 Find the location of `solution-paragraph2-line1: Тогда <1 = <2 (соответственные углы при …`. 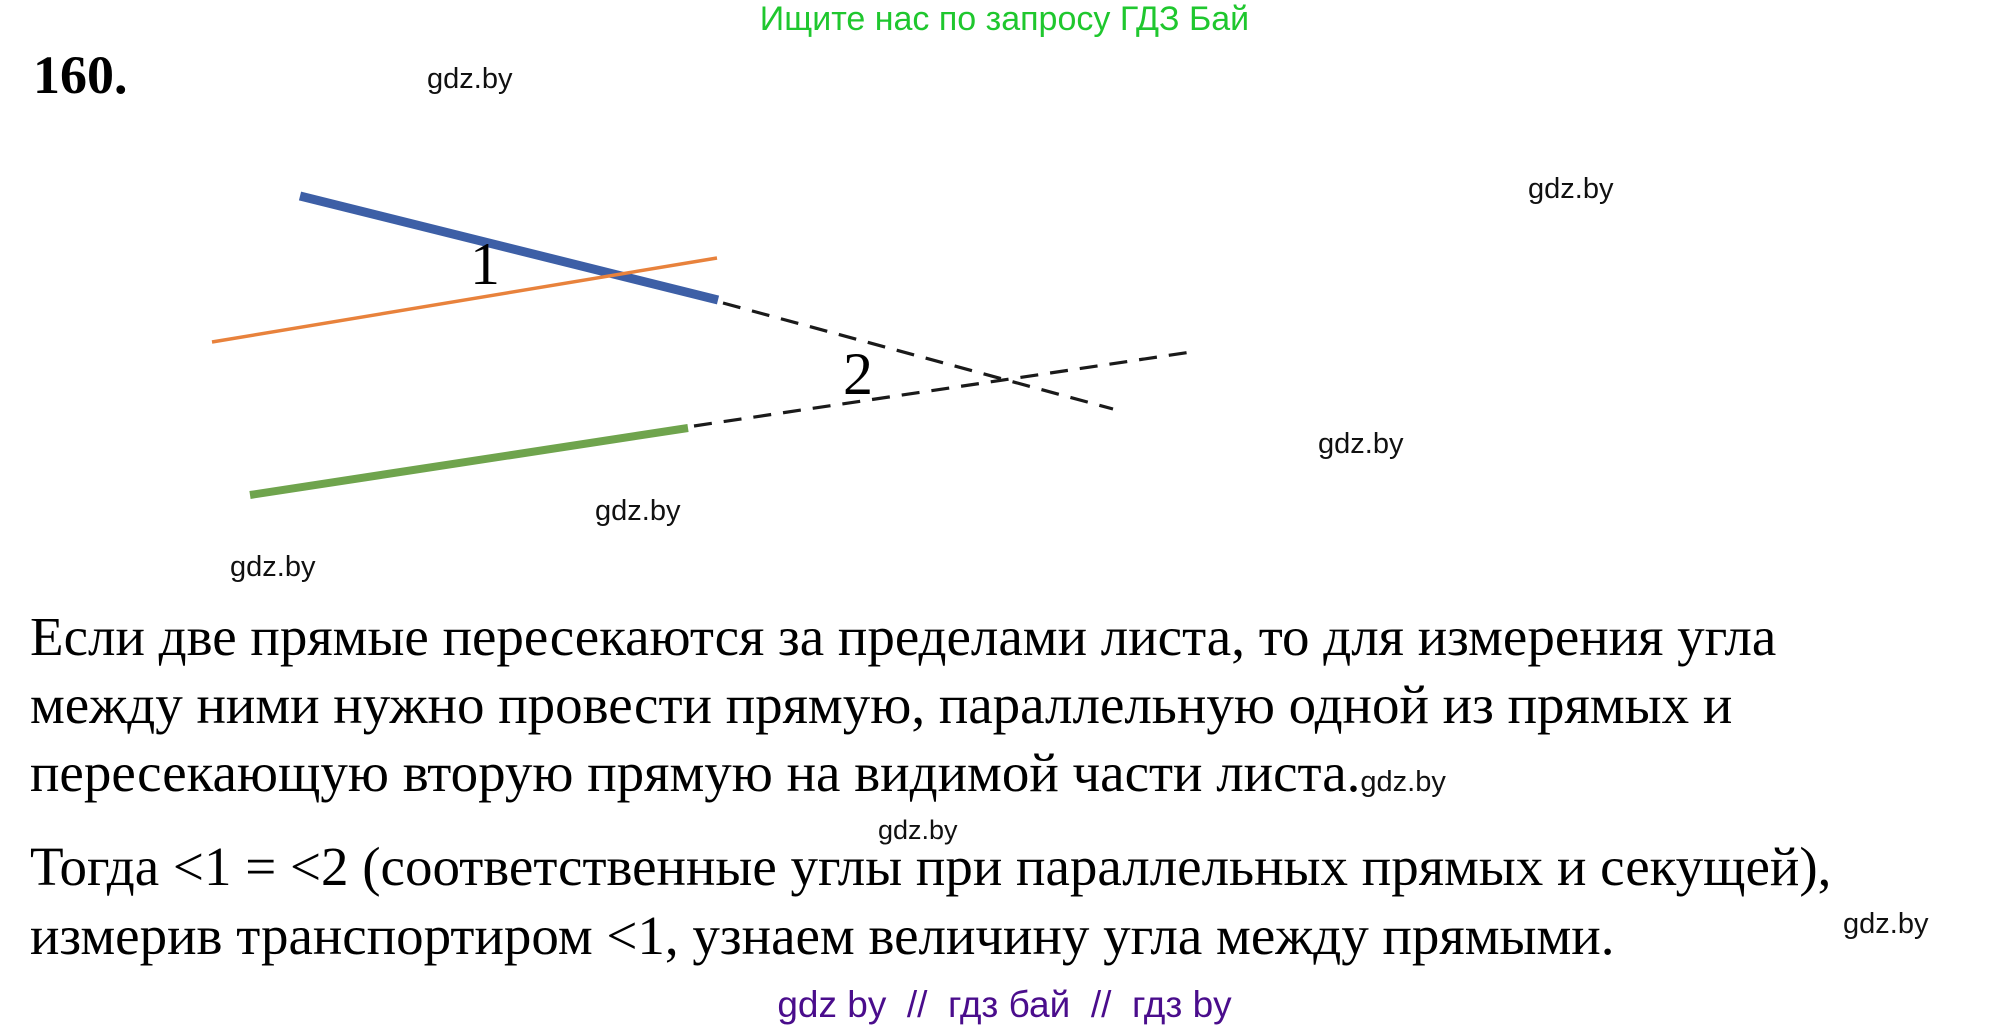

solution-paragraph2-line1: Тогда <1 = <2 (соответственные углы при … is located at coordinates (931, 866).